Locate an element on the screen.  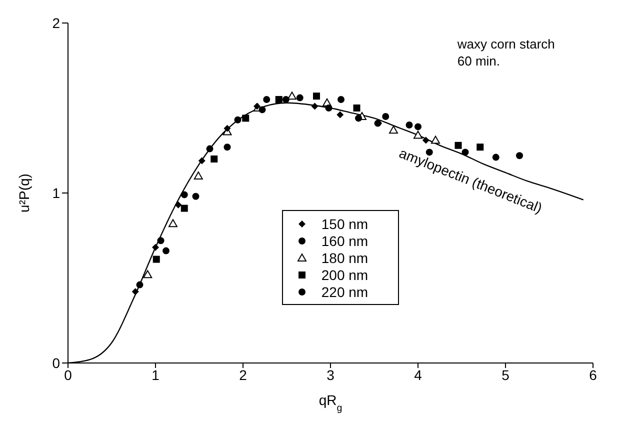
x-tick-label: 3 is located at coordinates (330, 374).